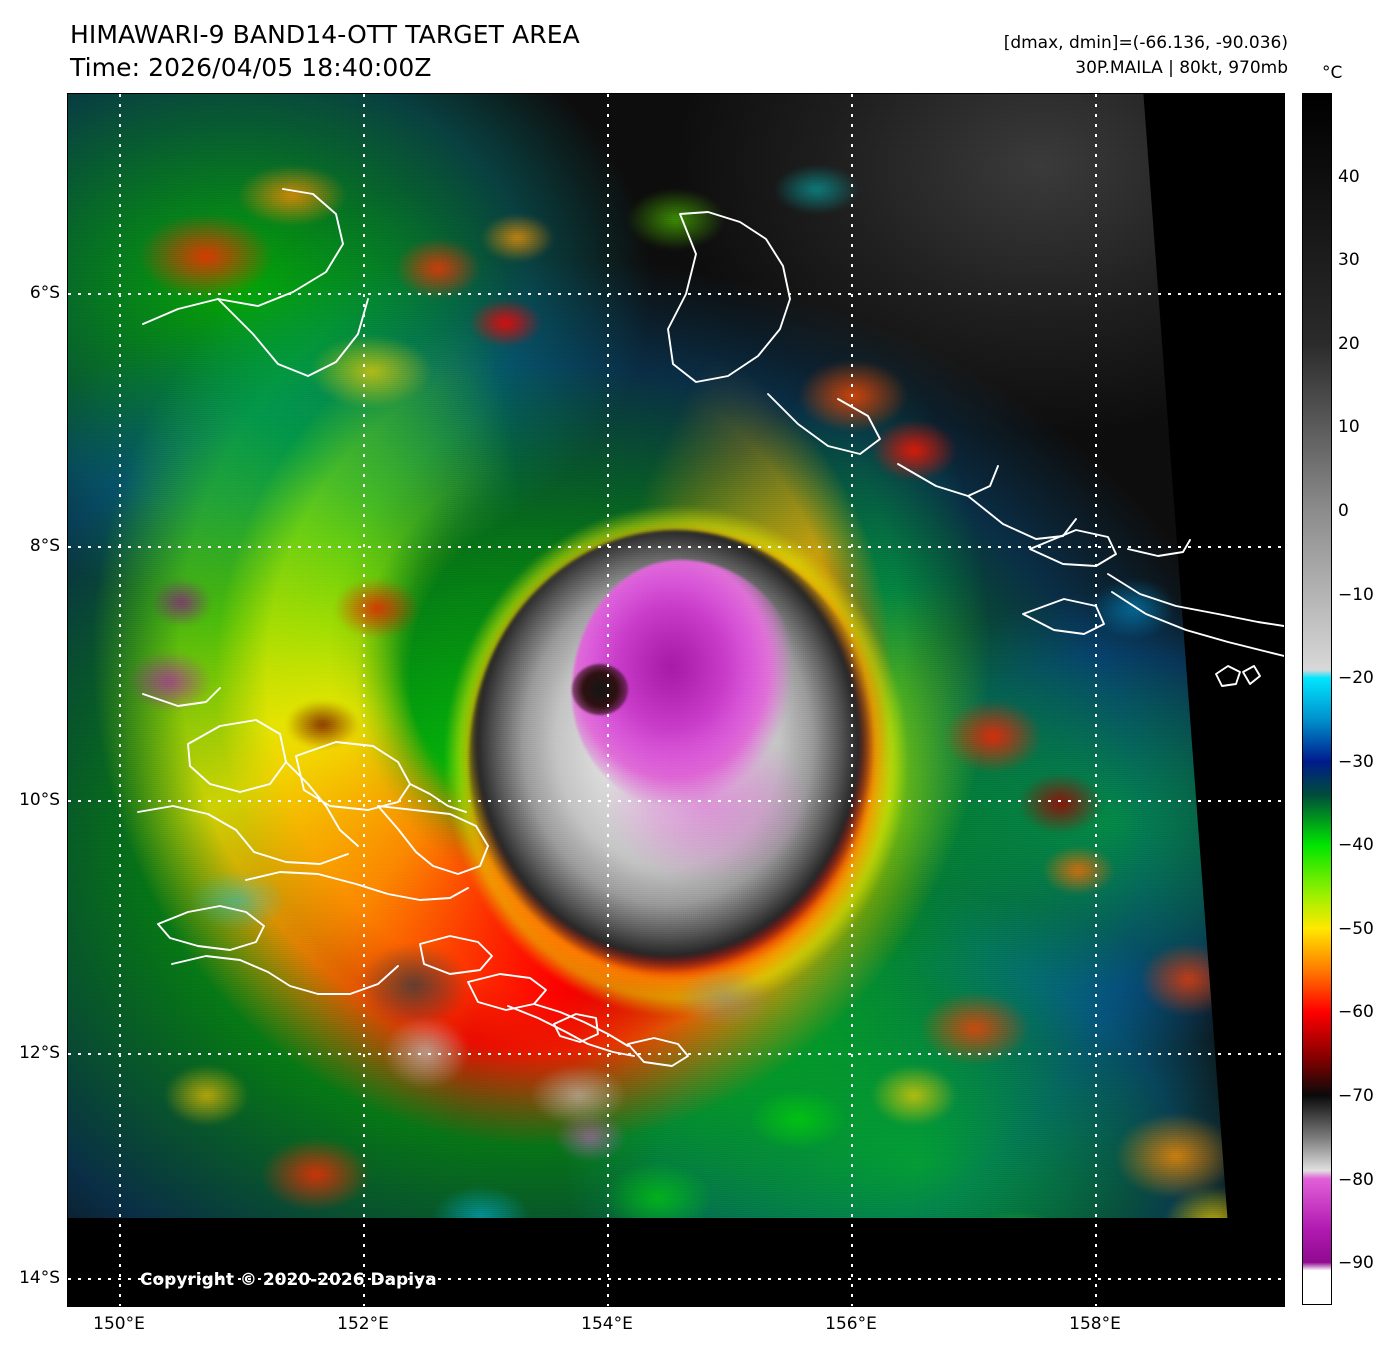  Describe the element at coordinates (1145, 43) in the screenshot. I see `dmax-dmin-label: [dmax, dmin]=(-66.136, -90.036)` at that location.